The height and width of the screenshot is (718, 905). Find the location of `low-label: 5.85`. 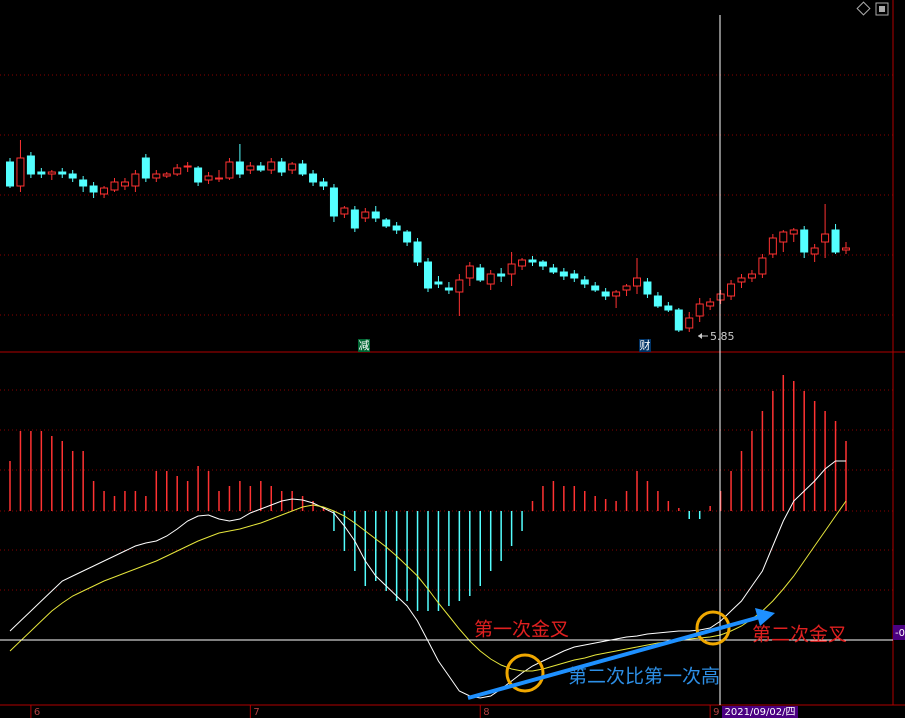

low-label: 5.85 is located at coordinates (722, 336).